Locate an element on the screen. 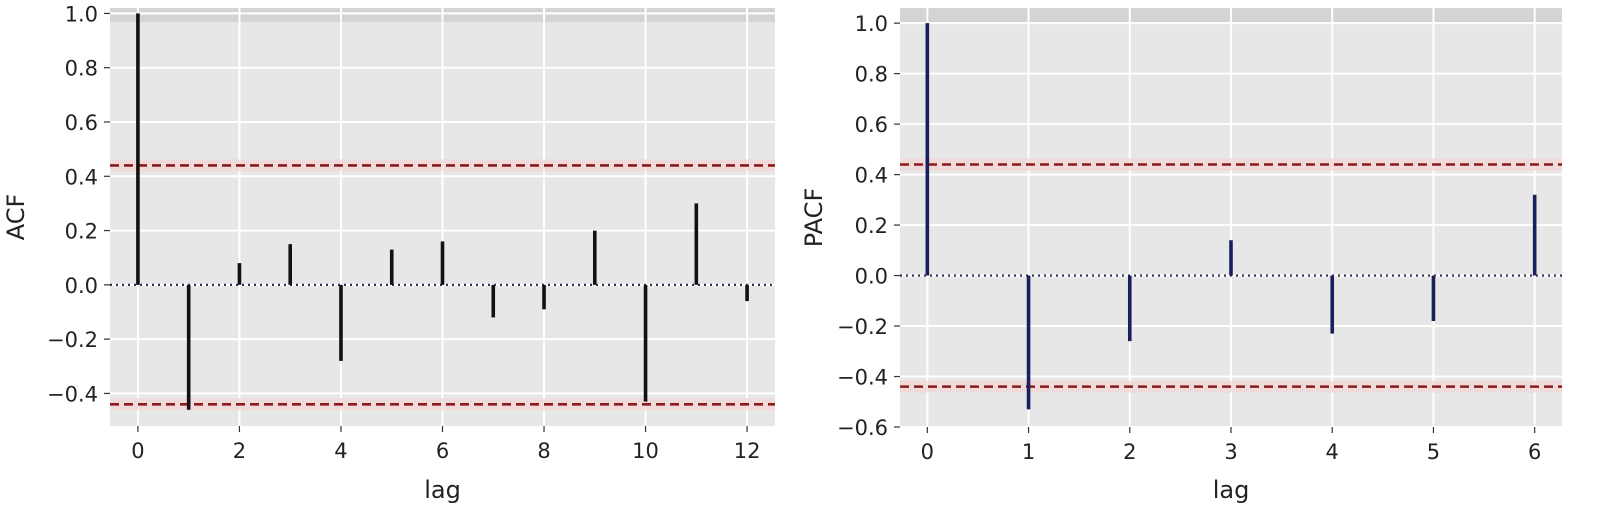 This screenshot has width=1600, height=519. x-tick-label: 3 is located at coordinates (1230, 452).